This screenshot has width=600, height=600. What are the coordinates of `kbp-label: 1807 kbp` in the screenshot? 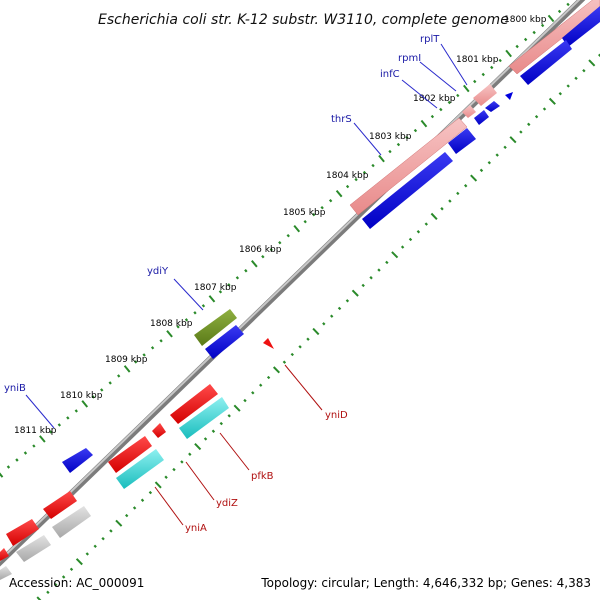 It's located at (215, 288).